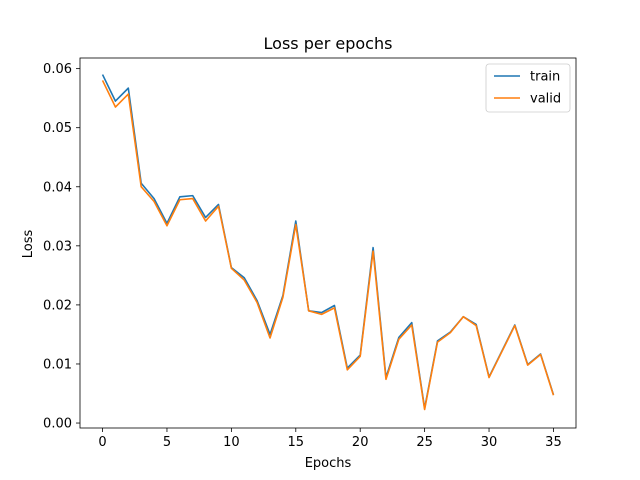  I want to click on y-tick-label: 0.06, so click(57, 69).